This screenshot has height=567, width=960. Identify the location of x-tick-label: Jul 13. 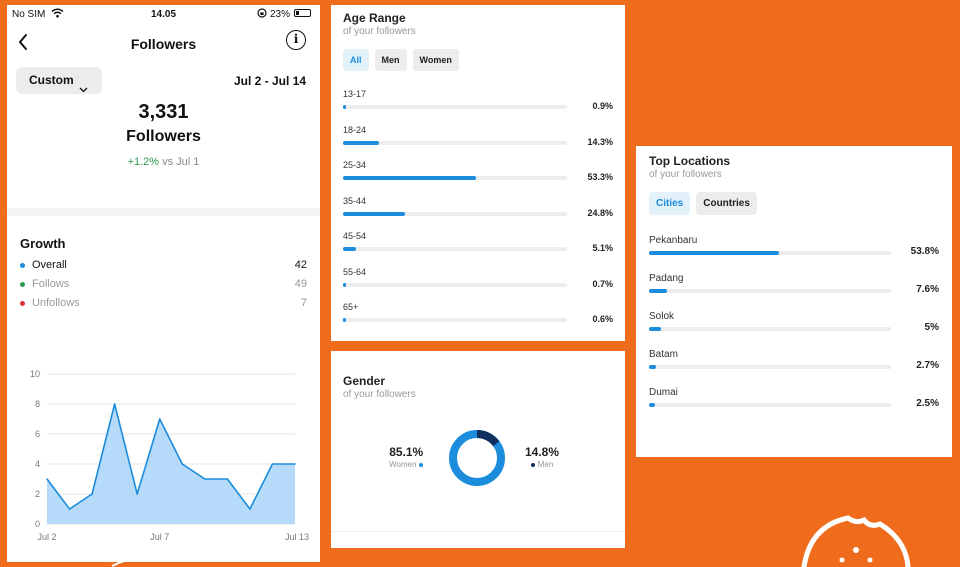
(297, 537).